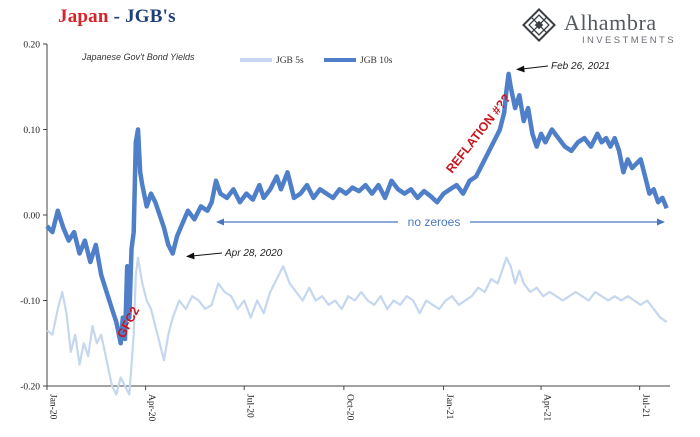  Describe the element at coordinates (207, 254) in the screenshot. I see `apr28-arrow-line` at that location.